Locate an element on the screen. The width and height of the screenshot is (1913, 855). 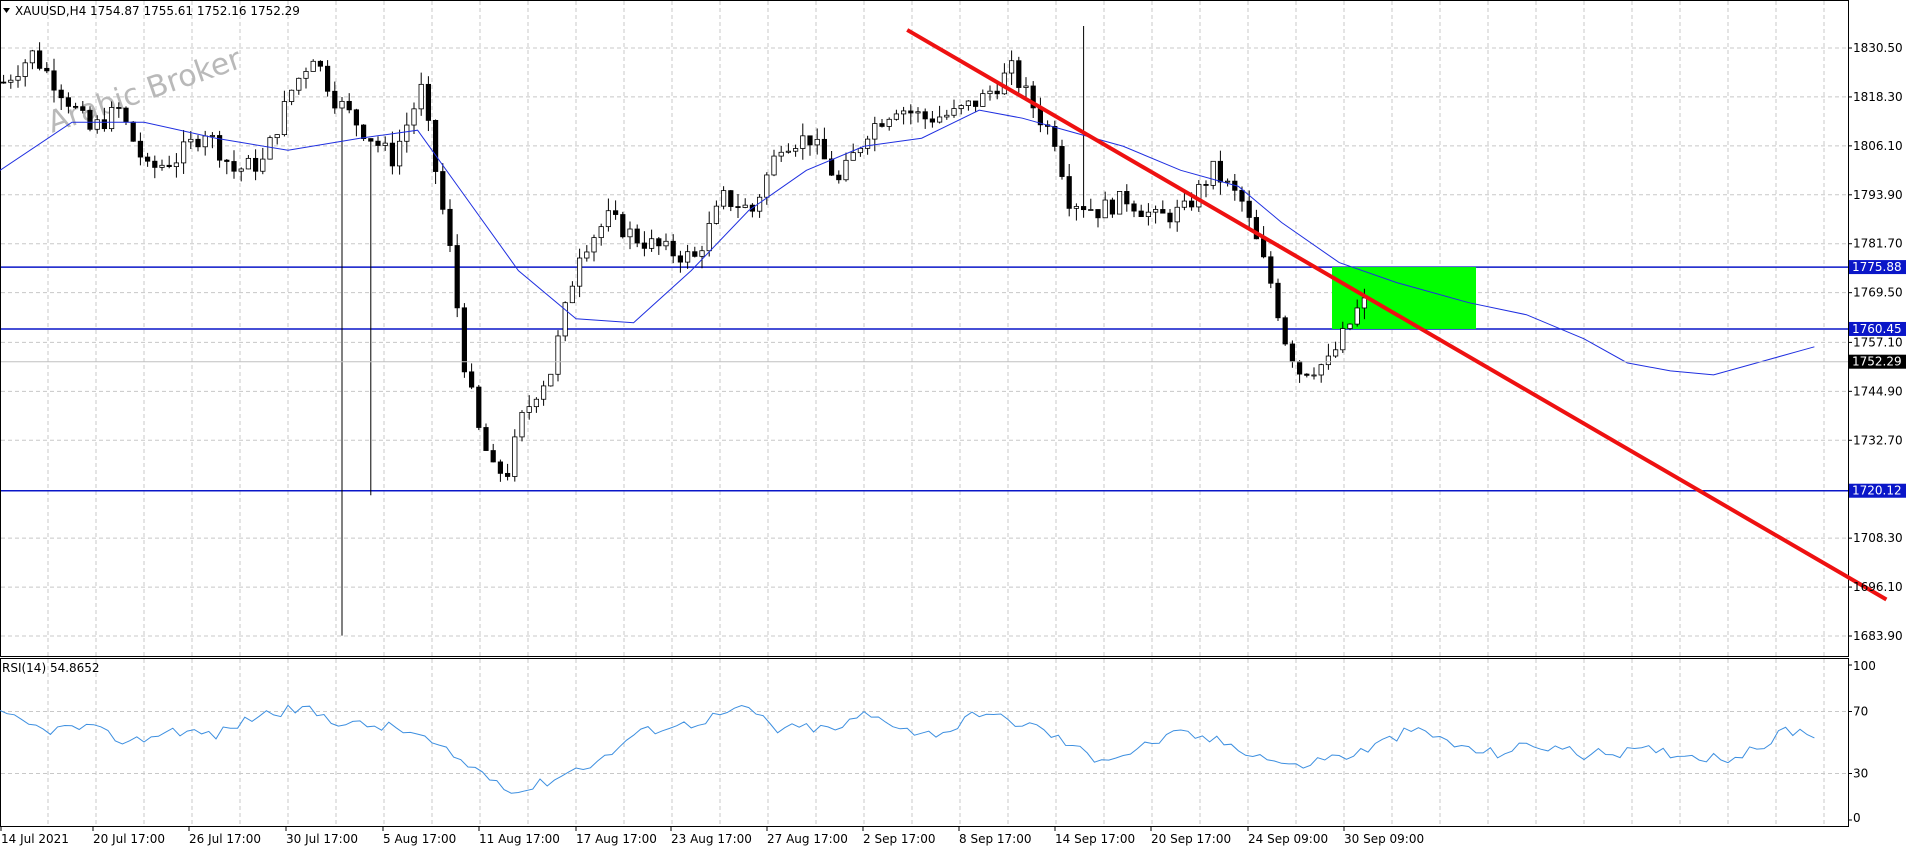
price-tick-label: 1757.10 is located at coordinates (1878, 342).